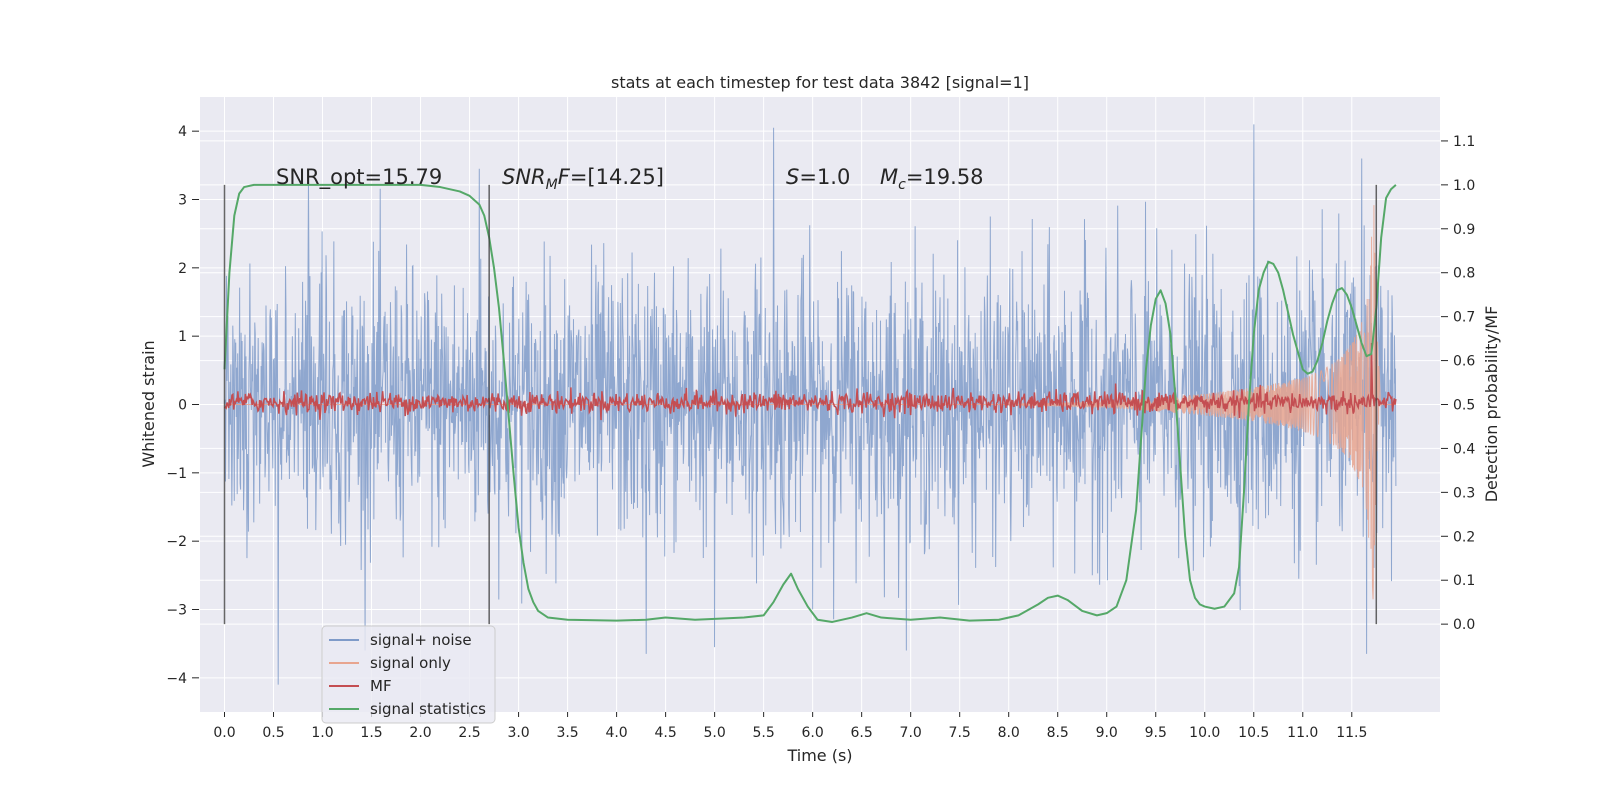 This screenshot has width=1600, height=800. I want to click on y-tick-label: 4, so click(182, 132).